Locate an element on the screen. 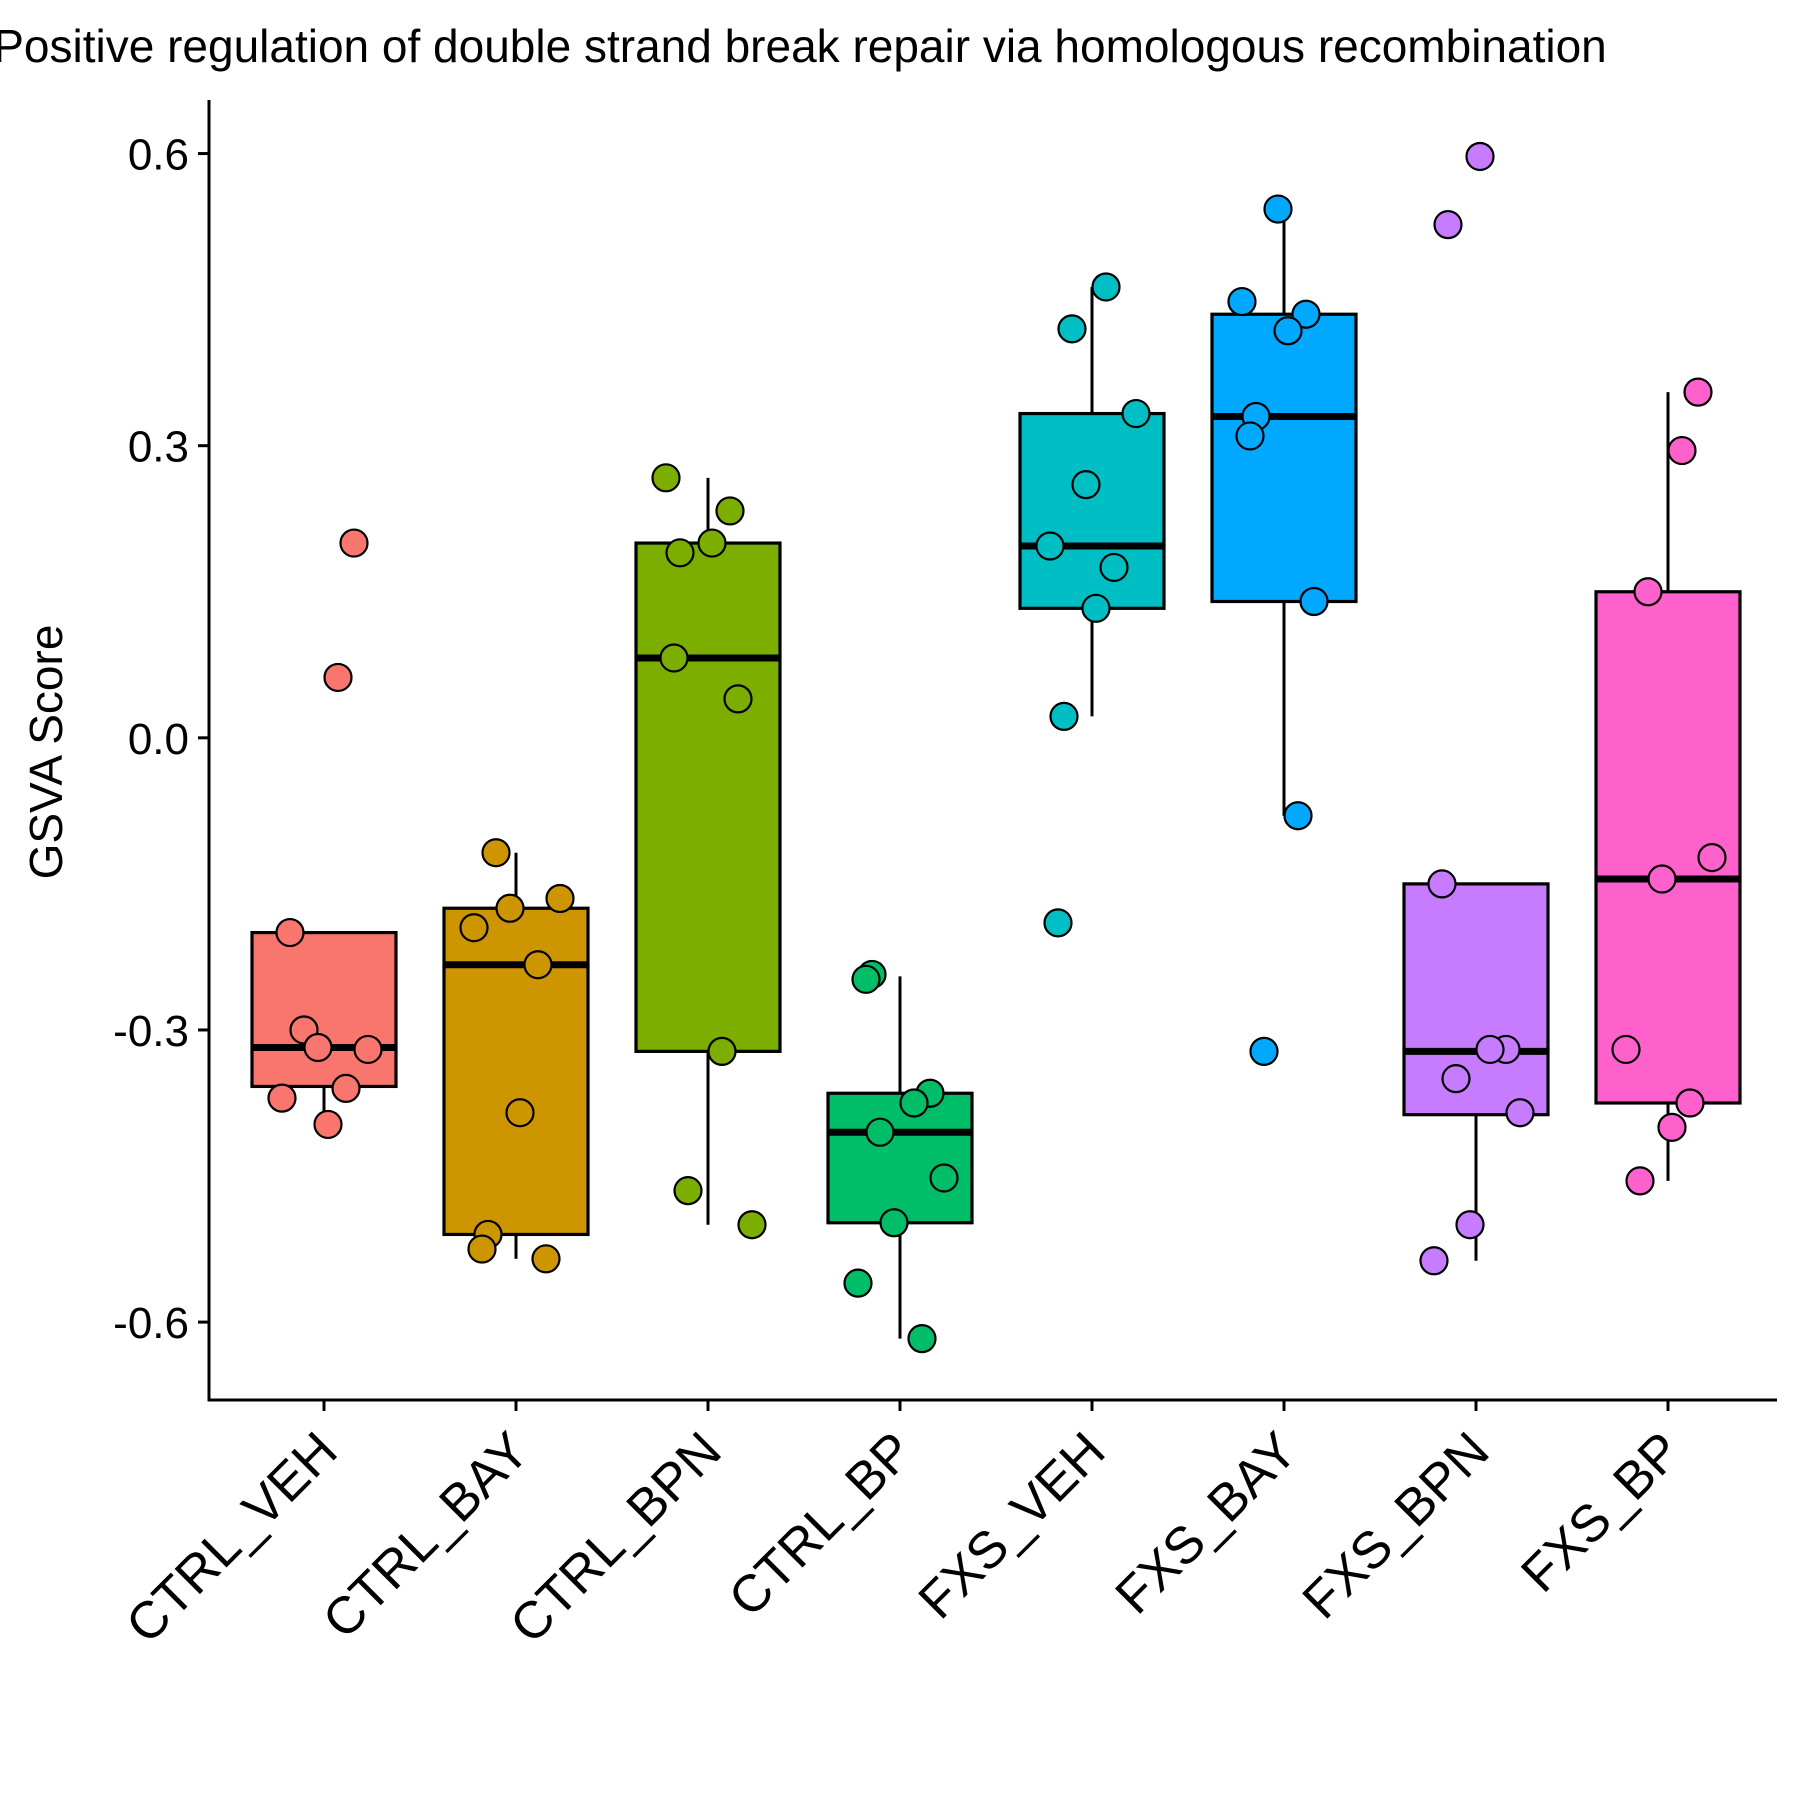  y-tick-label: 0.0 is located at coordinates (158, 739).